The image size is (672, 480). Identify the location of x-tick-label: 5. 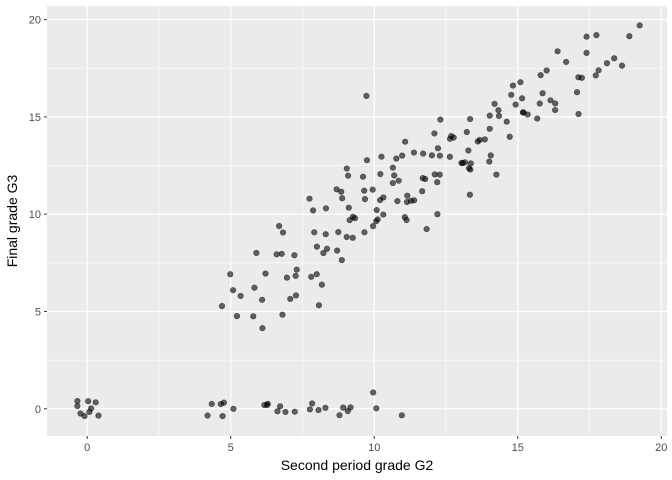
(231, 448).